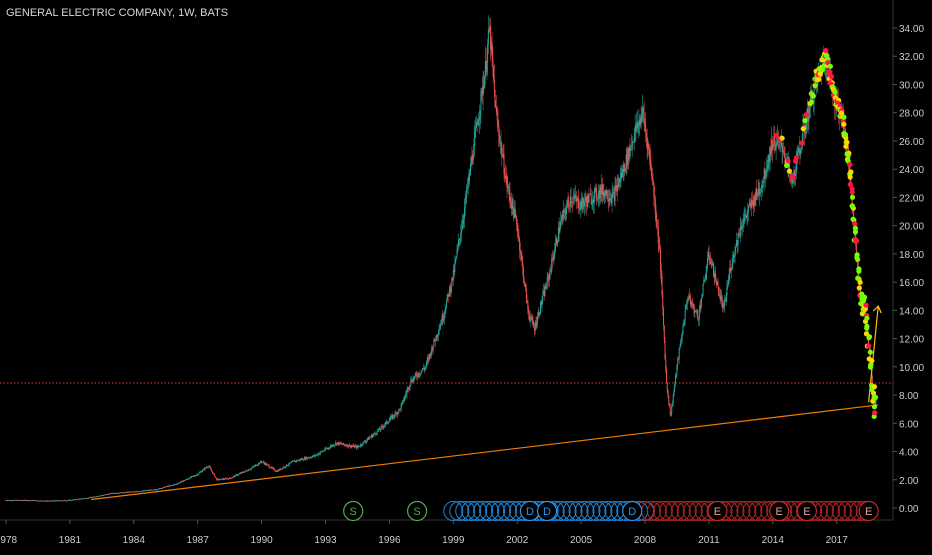 The height and width of the screenshot is (555, 932). Describe the element at coordinates (911, 198) in the screenshot. I see `price-tick-label: 22.00` at that location.